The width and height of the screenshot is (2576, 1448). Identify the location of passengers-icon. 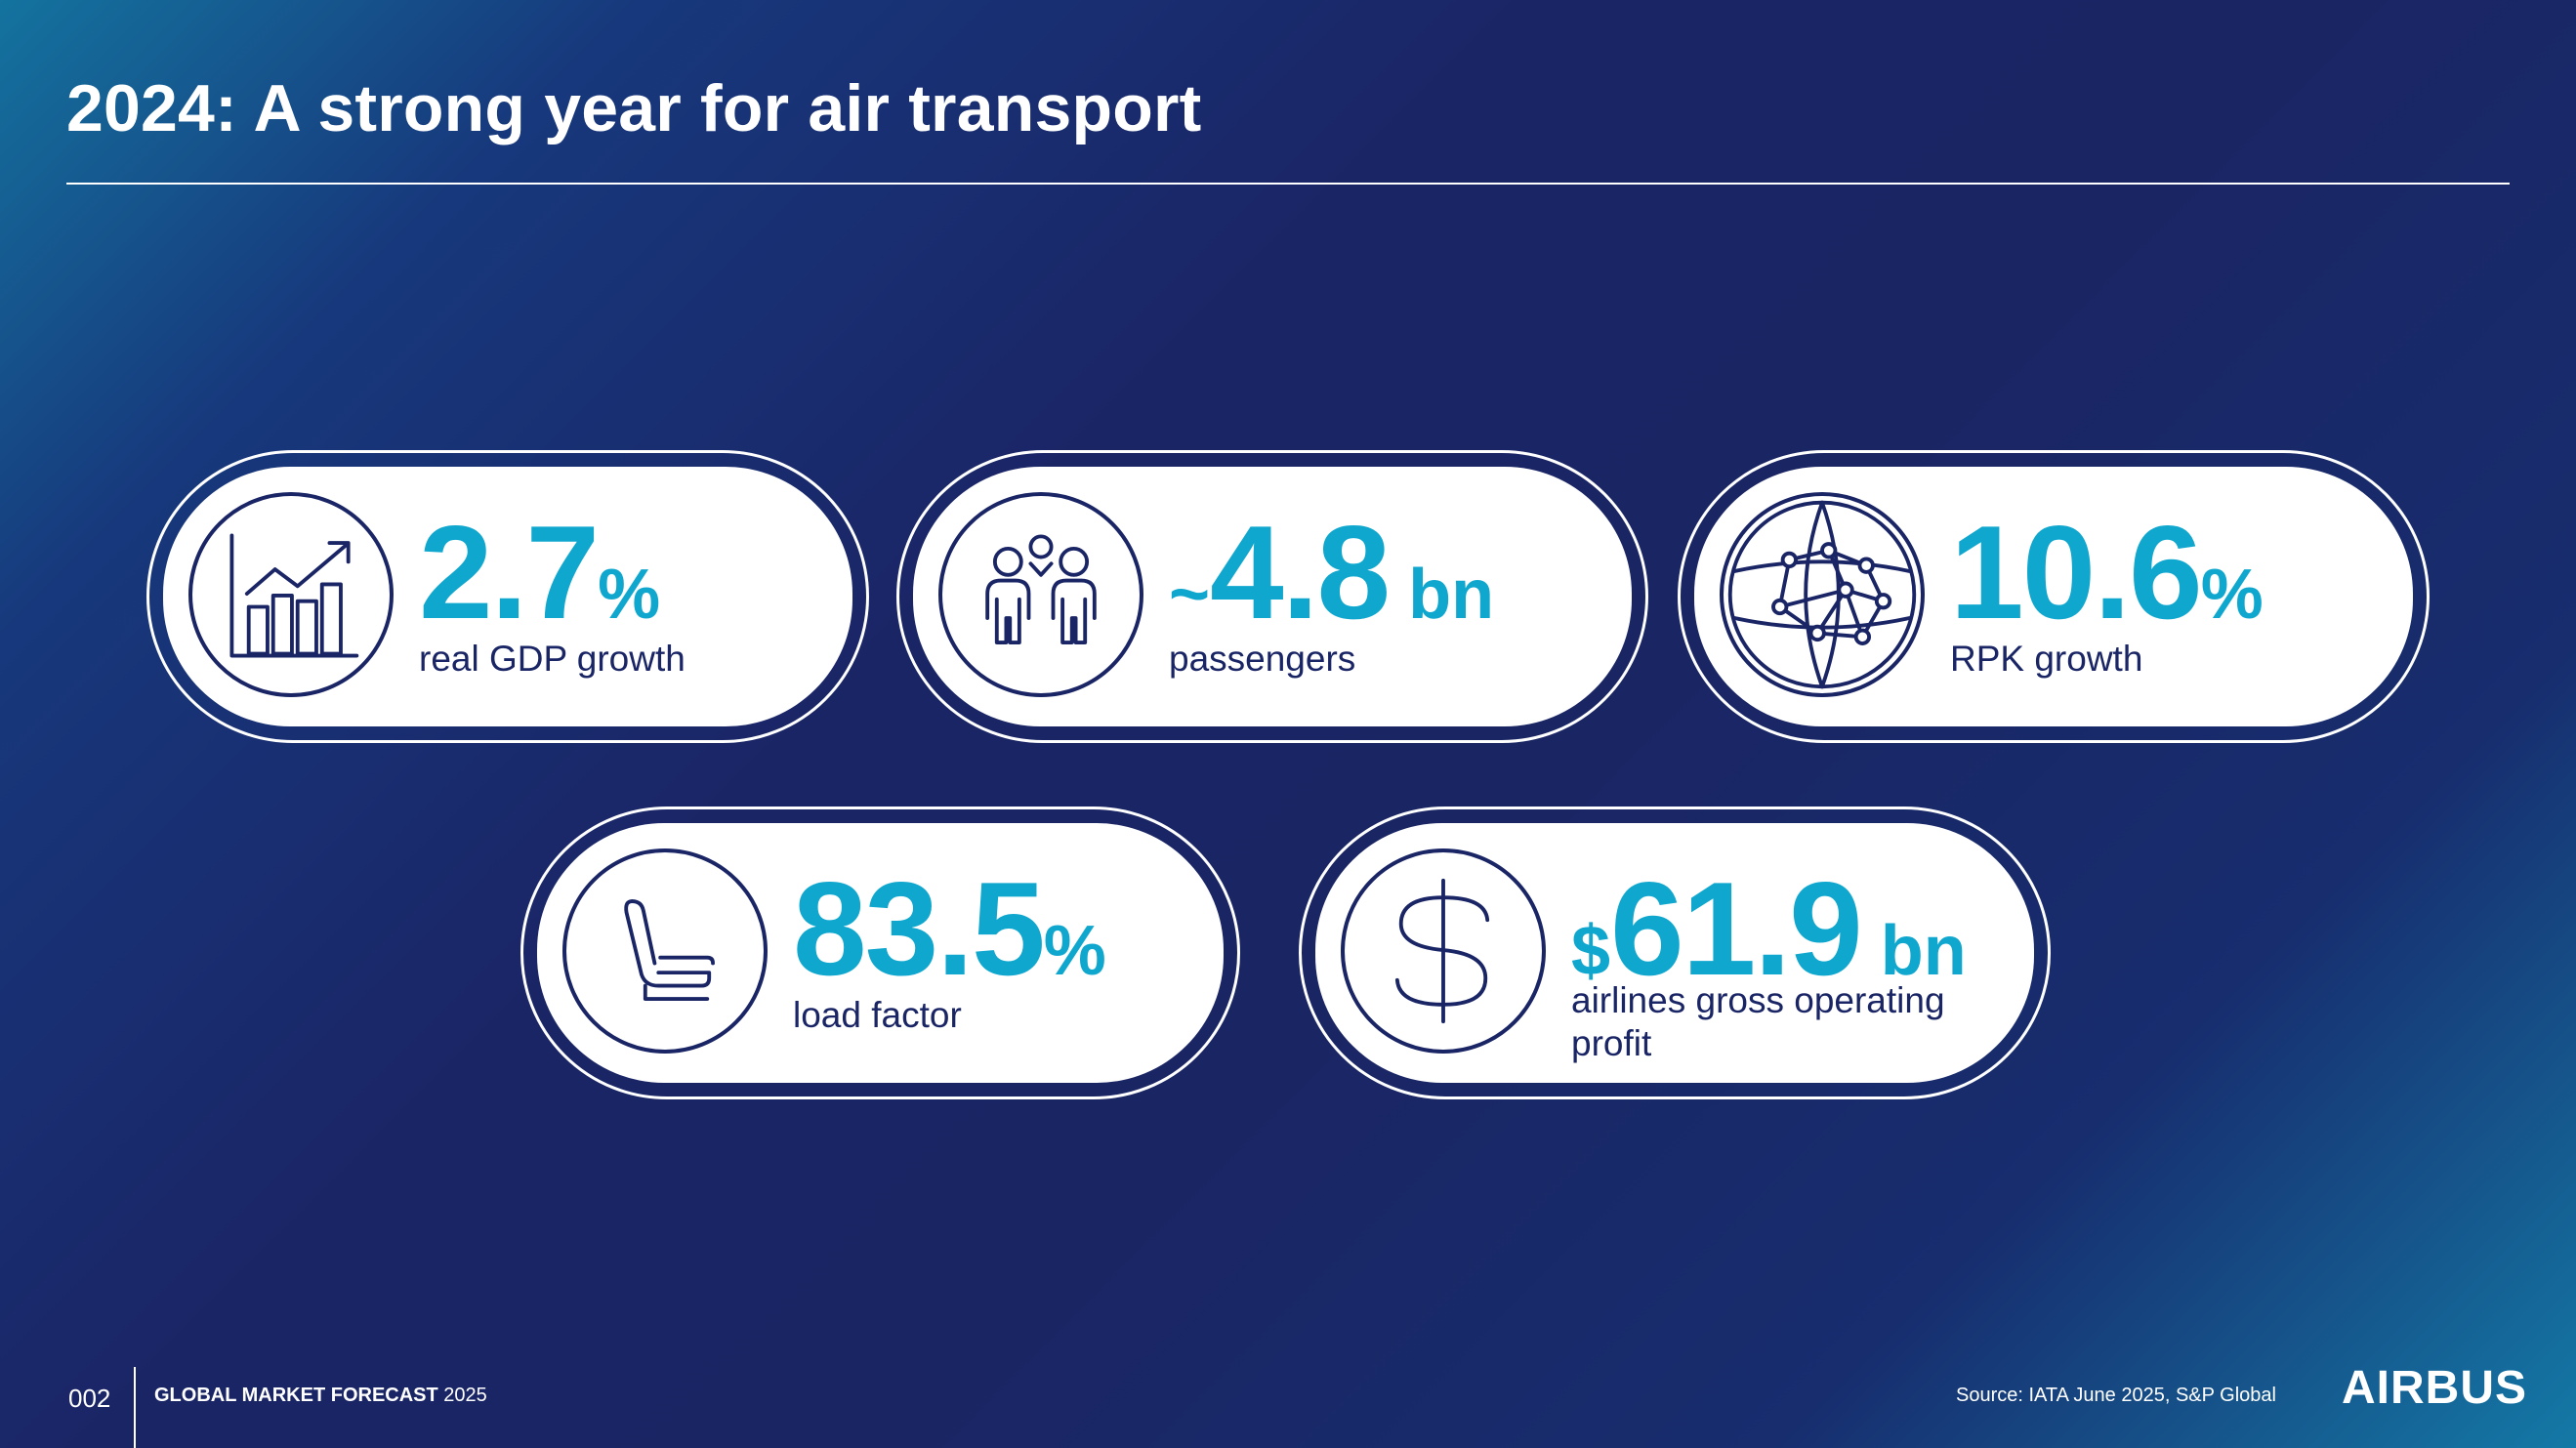
(1040, 594).